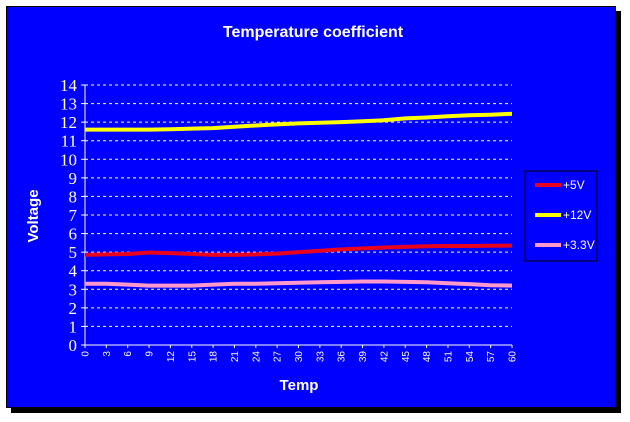 This screenshot has width=630, height=422. Describe the element at coordinates (192, 357) in the screenshot. I see `x-tick-label: 15` at that location.